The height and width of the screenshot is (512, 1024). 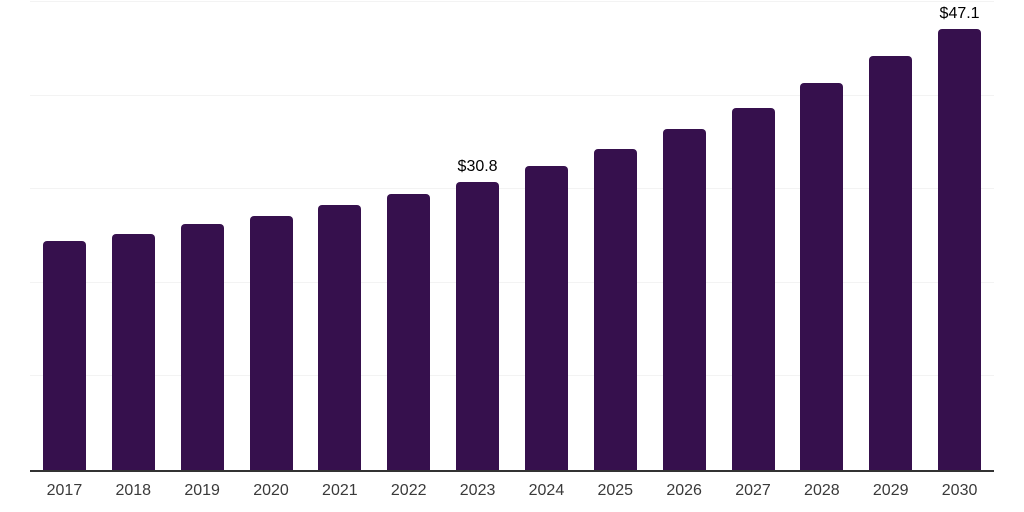 What do you see at coordinates (822, 276) in the screenshot?
I see `bar-2028` at bounding box center [822, 276].